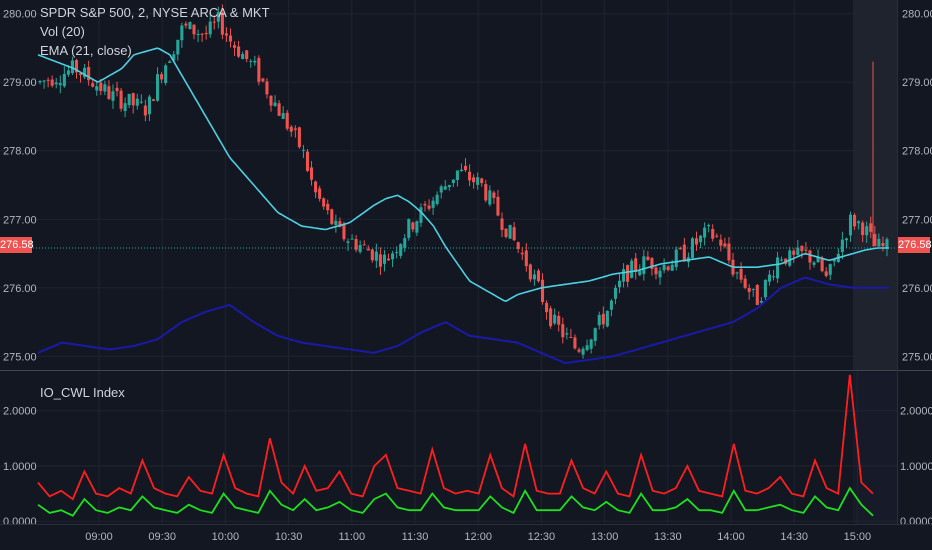  I want to click on vol-line, so click(463, 320).